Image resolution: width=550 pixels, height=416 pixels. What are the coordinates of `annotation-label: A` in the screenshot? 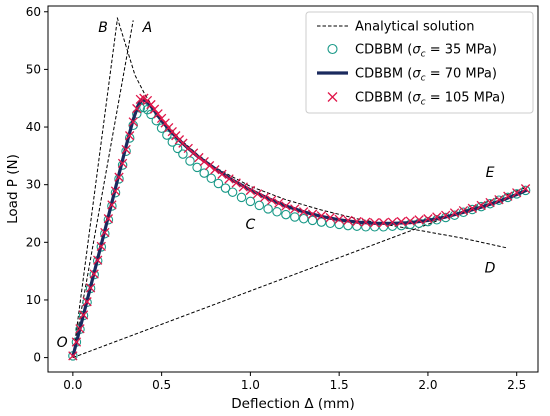 It's located at (147, 28).